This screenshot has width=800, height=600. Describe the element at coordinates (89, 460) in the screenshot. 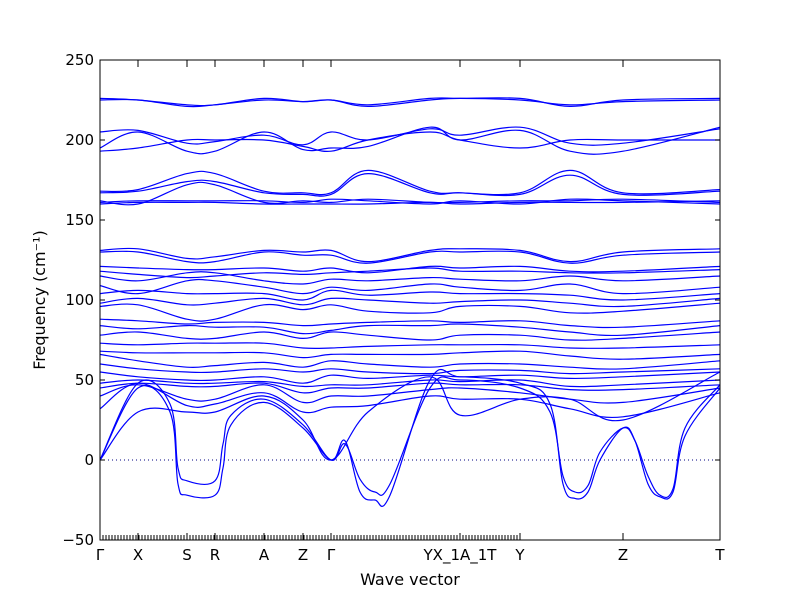

I see `y-tick-label: 0` at that location.